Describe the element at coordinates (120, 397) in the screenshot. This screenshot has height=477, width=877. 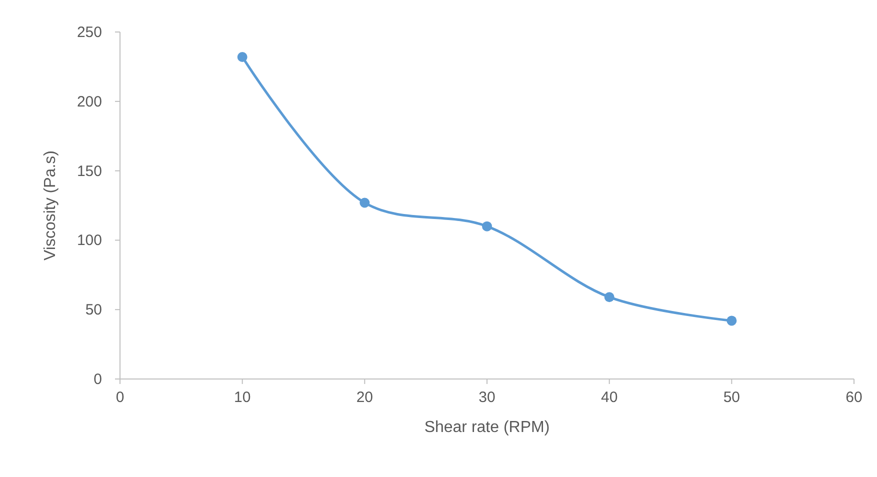
I see `x-tick-label: 0` at that location.